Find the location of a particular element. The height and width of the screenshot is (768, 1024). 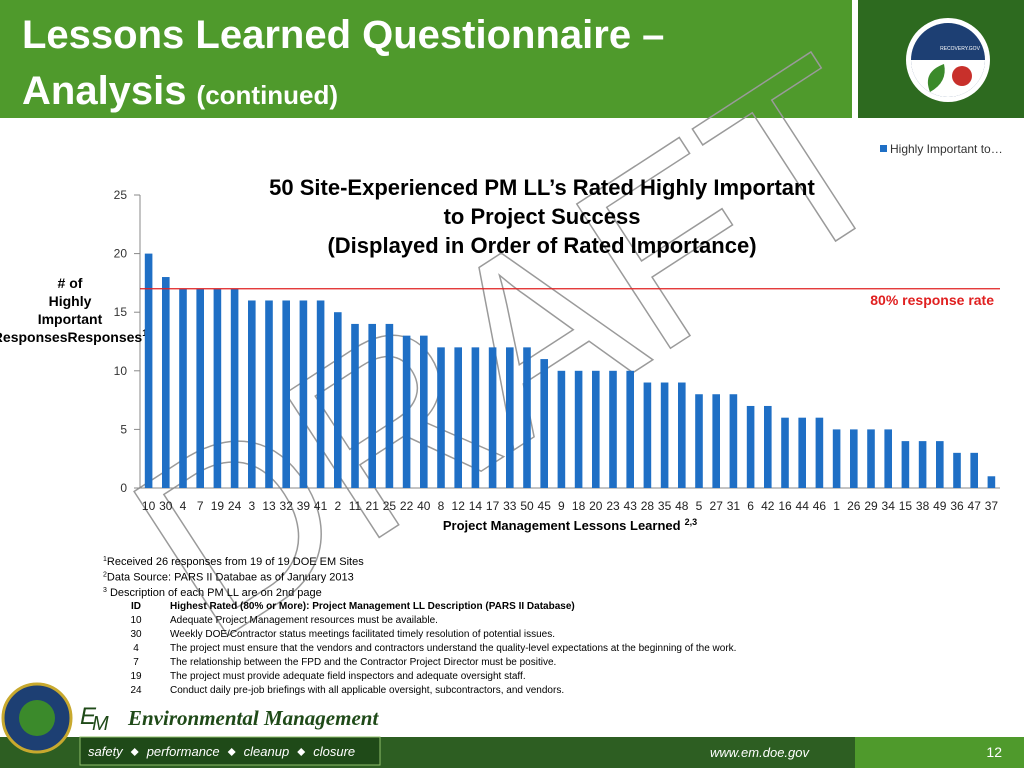

footnote-mark: 2 is located at coordinates (105, 575).